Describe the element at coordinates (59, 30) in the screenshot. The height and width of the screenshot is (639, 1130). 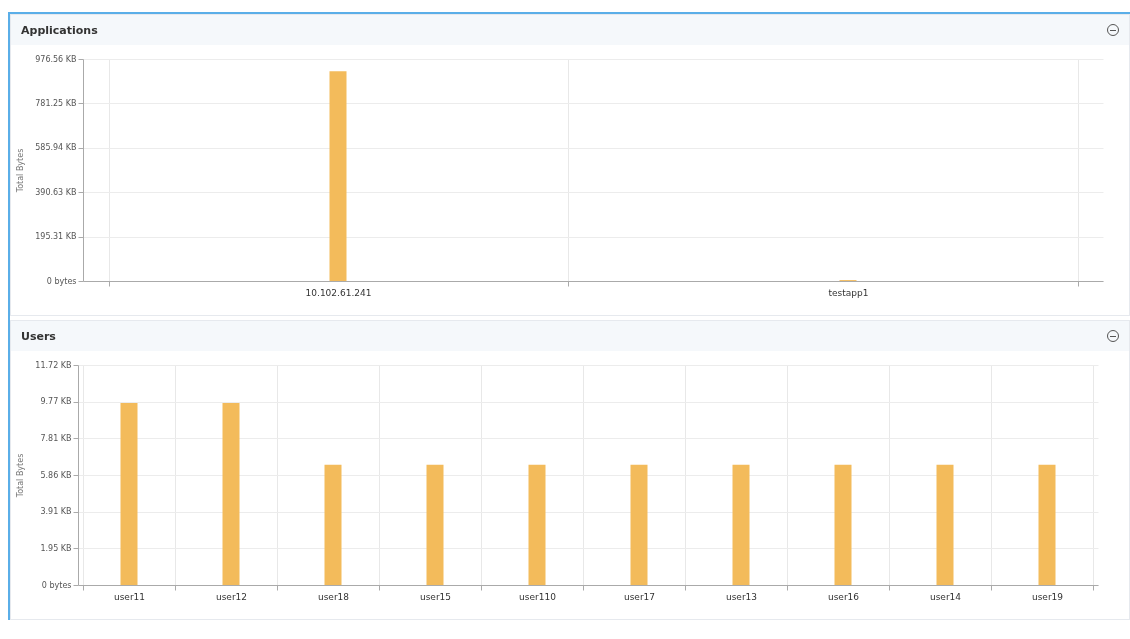
I see `chart-title: Applications` at that location.